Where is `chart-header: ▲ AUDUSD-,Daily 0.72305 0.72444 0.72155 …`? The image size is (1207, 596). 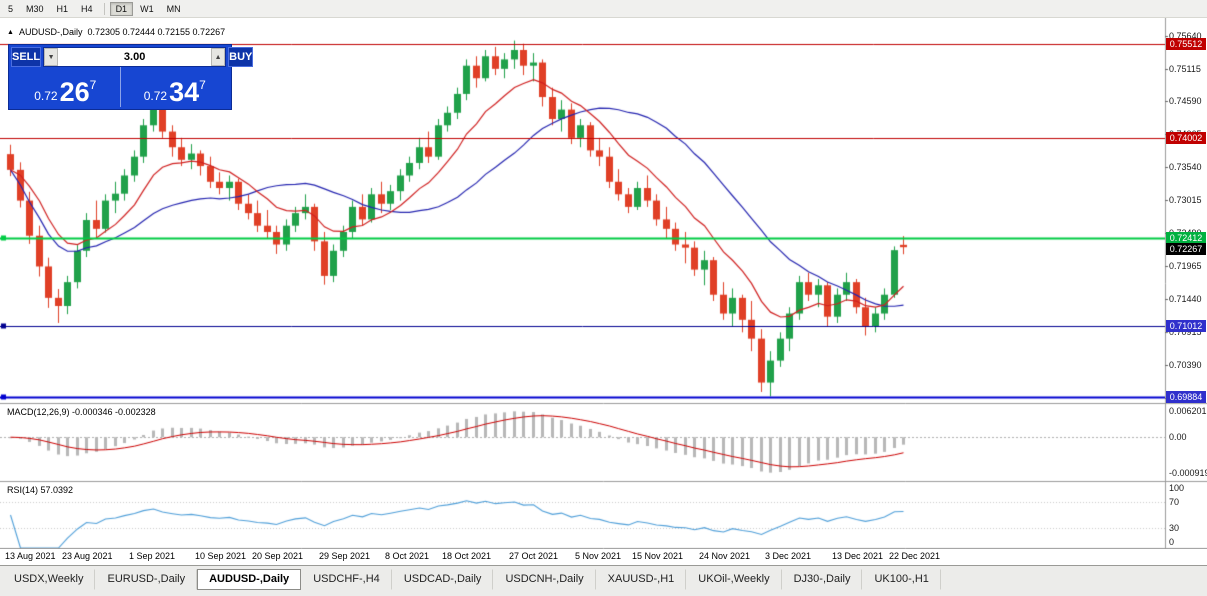 chart-header: ▲ AUDUSD-,Daily 0.72305 0.72444 0.72155 … is located at coordinates (116, 32).